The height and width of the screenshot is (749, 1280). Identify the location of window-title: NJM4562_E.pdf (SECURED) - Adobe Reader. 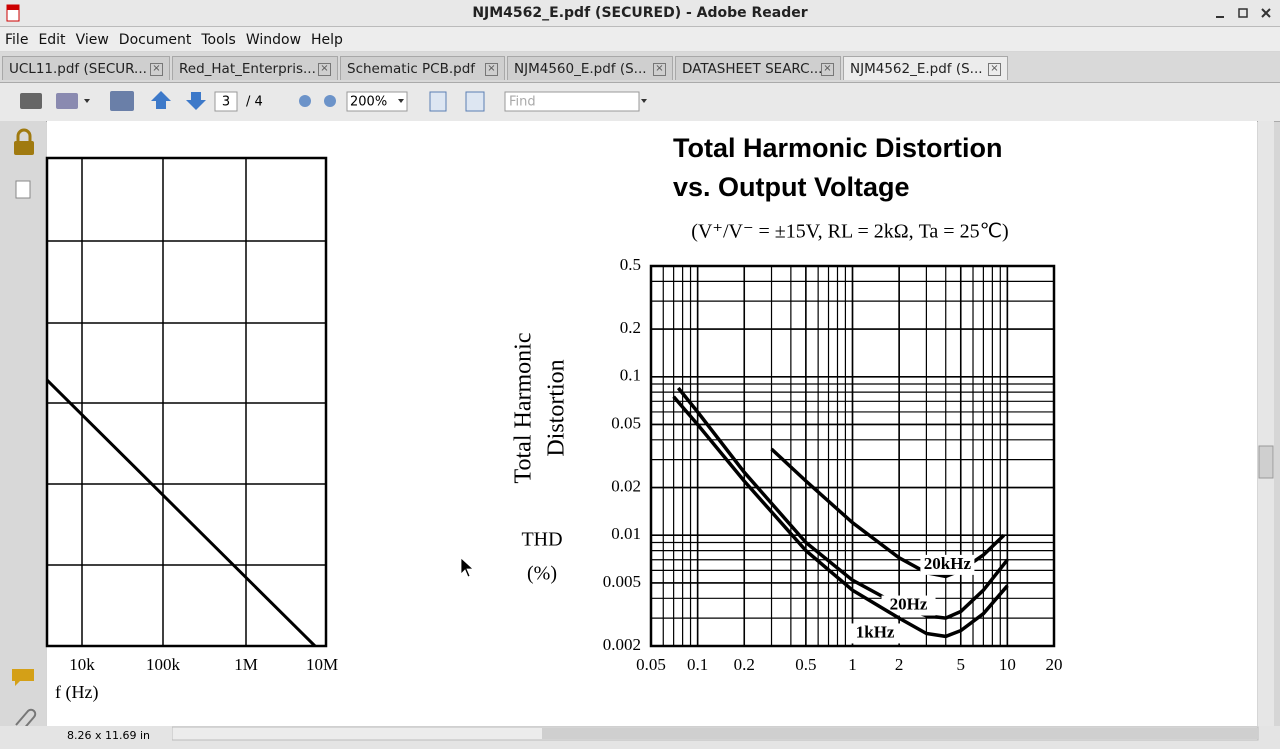
(640, 13).